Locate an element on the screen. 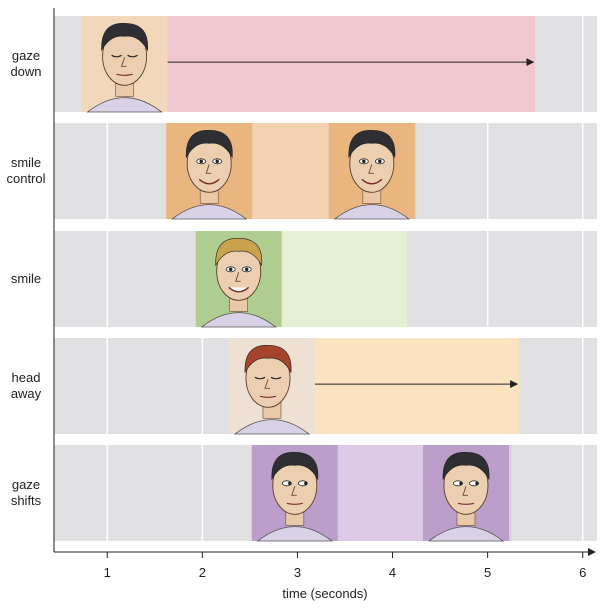 This screenshot has width=600, height=610. x-axis-title: time (seconds) is located at coordinates (325, 593).